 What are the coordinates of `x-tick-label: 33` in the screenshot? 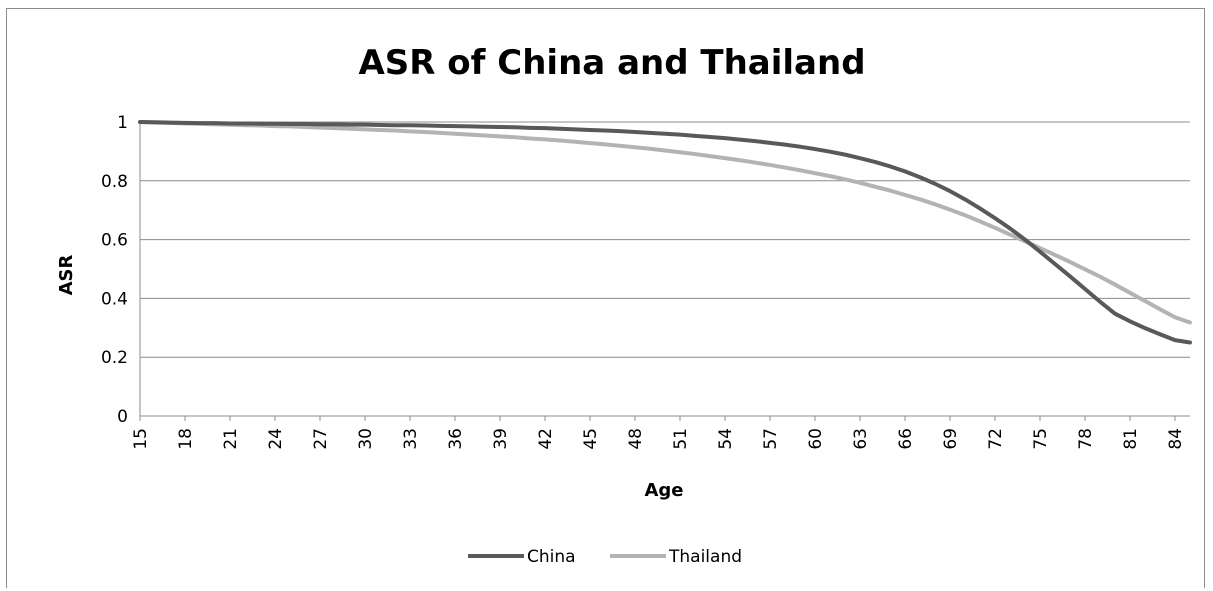 It's located at (411, 439).